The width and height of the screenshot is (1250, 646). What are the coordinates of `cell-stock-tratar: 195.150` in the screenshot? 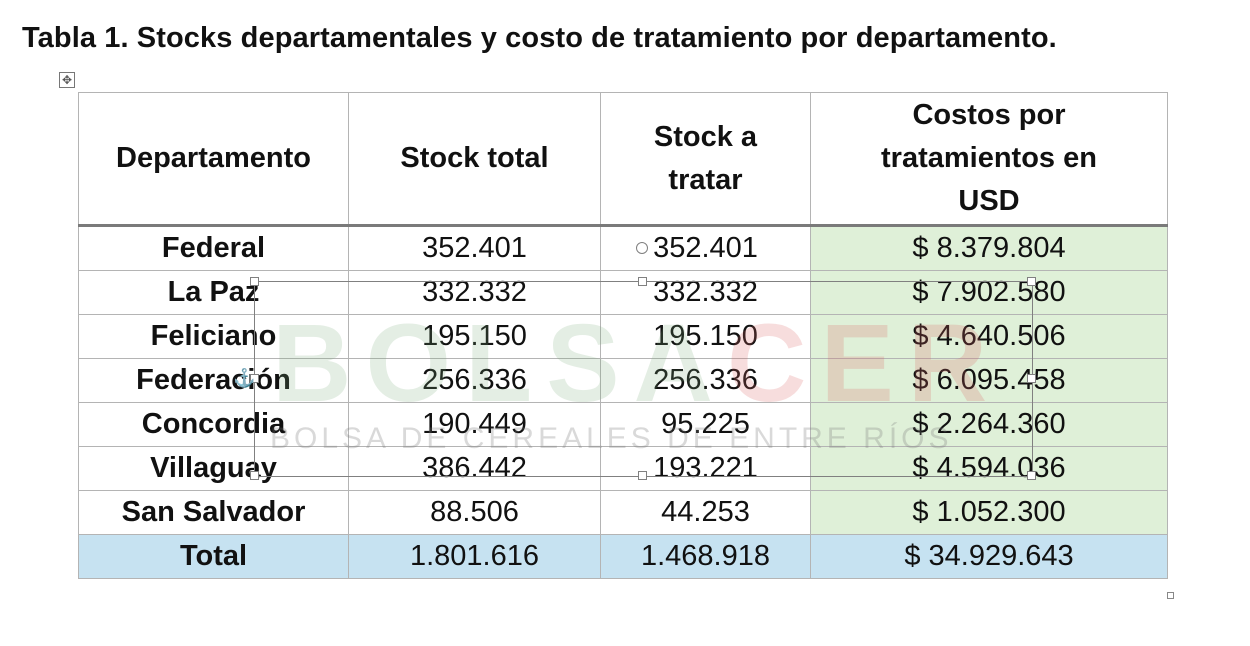 It's located at (705, 336).